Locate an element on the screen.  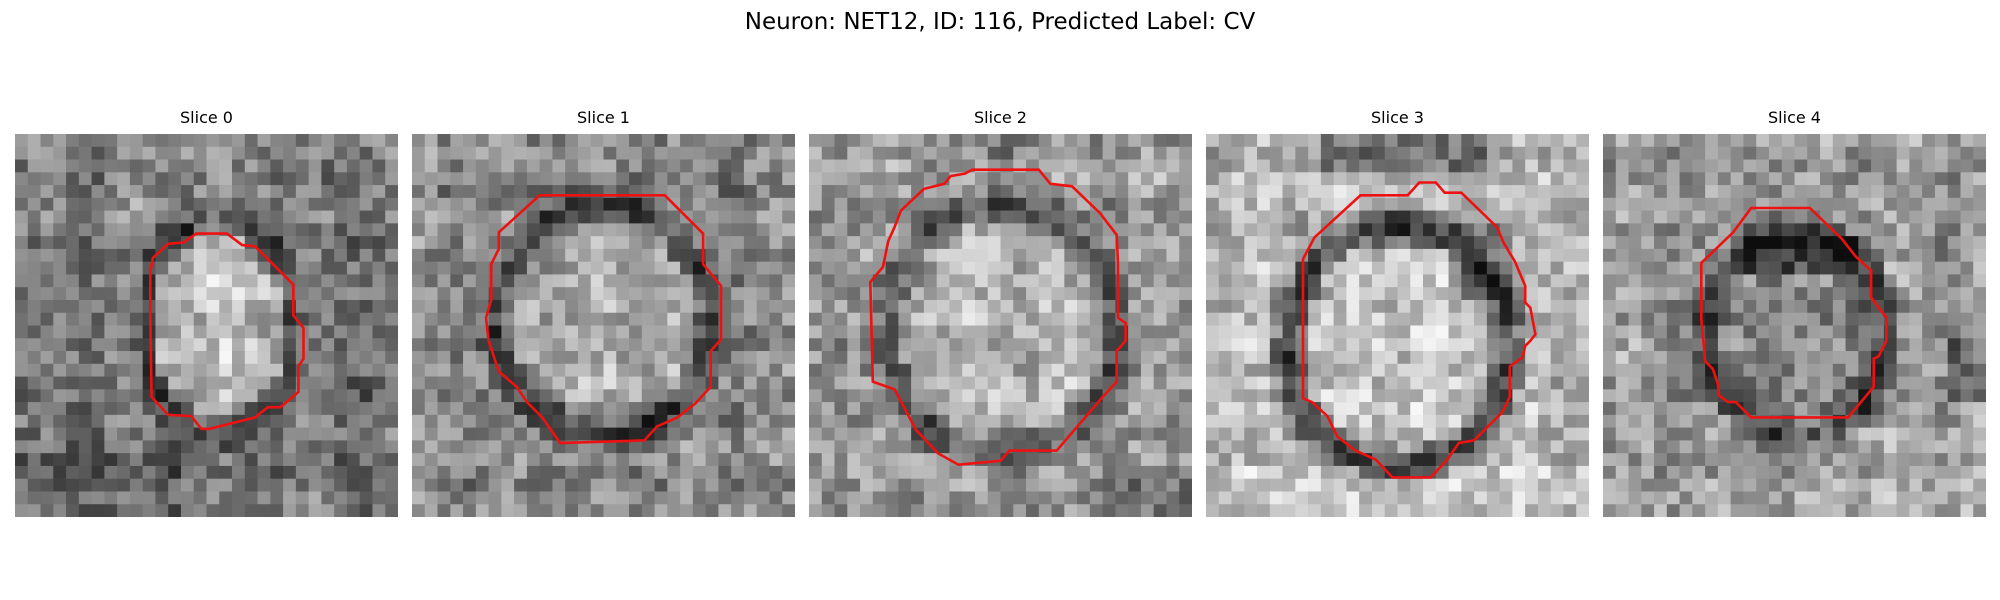
slice-panel-3: Slice 3 is located at coordinates (1397, 313).